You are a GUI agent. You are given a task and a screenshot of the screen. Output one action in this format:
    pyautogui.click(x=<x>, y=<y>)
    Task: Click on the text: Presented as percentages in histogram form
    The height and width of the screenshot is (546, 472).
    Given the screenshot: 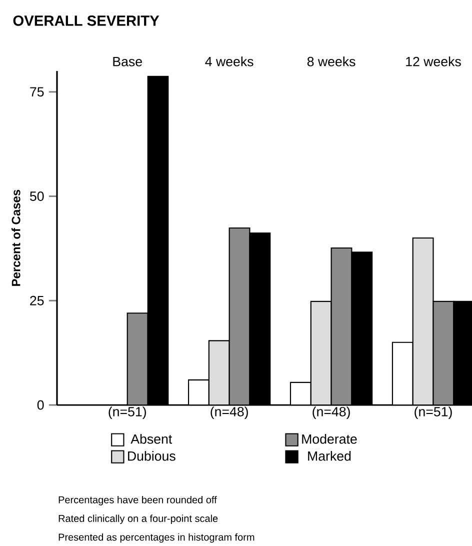 What is the action you would take?
    pyautogui.click(x=156, y=538)
    